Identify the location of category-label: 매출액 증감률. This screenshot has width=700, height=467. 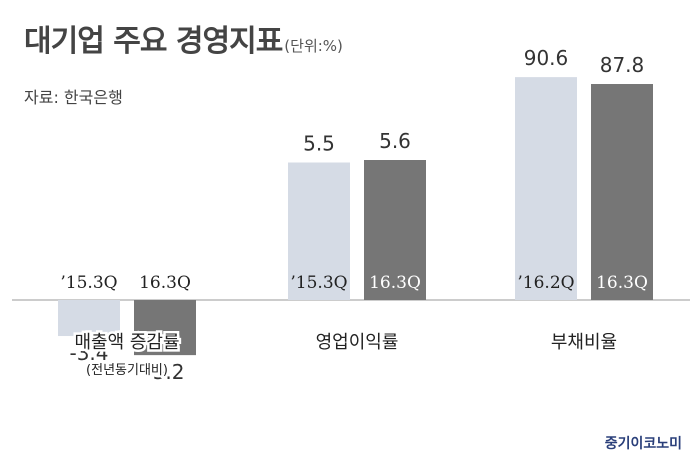
(126, 342).